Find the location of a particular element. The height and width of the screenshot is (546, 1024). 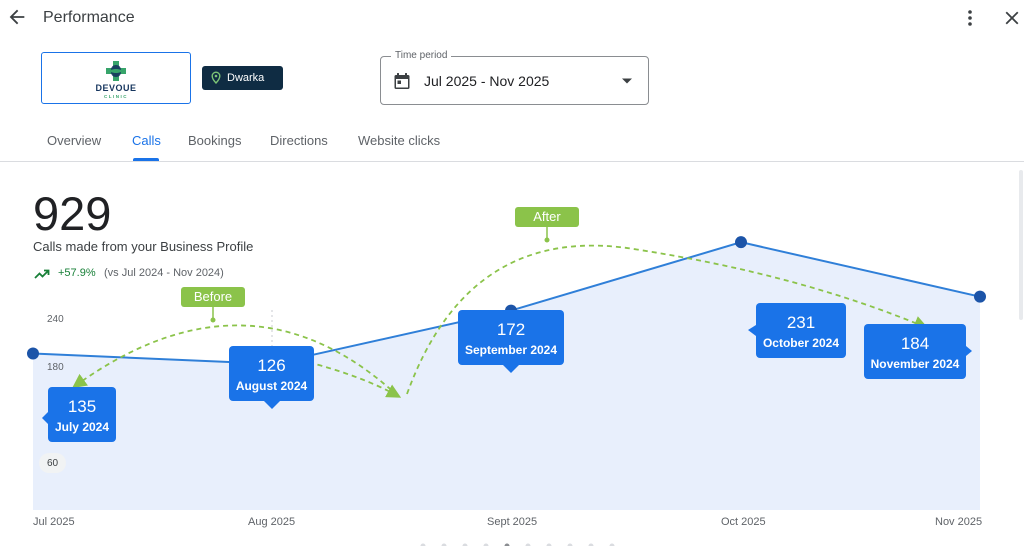

after-arc is located at coordinates (667, 319).